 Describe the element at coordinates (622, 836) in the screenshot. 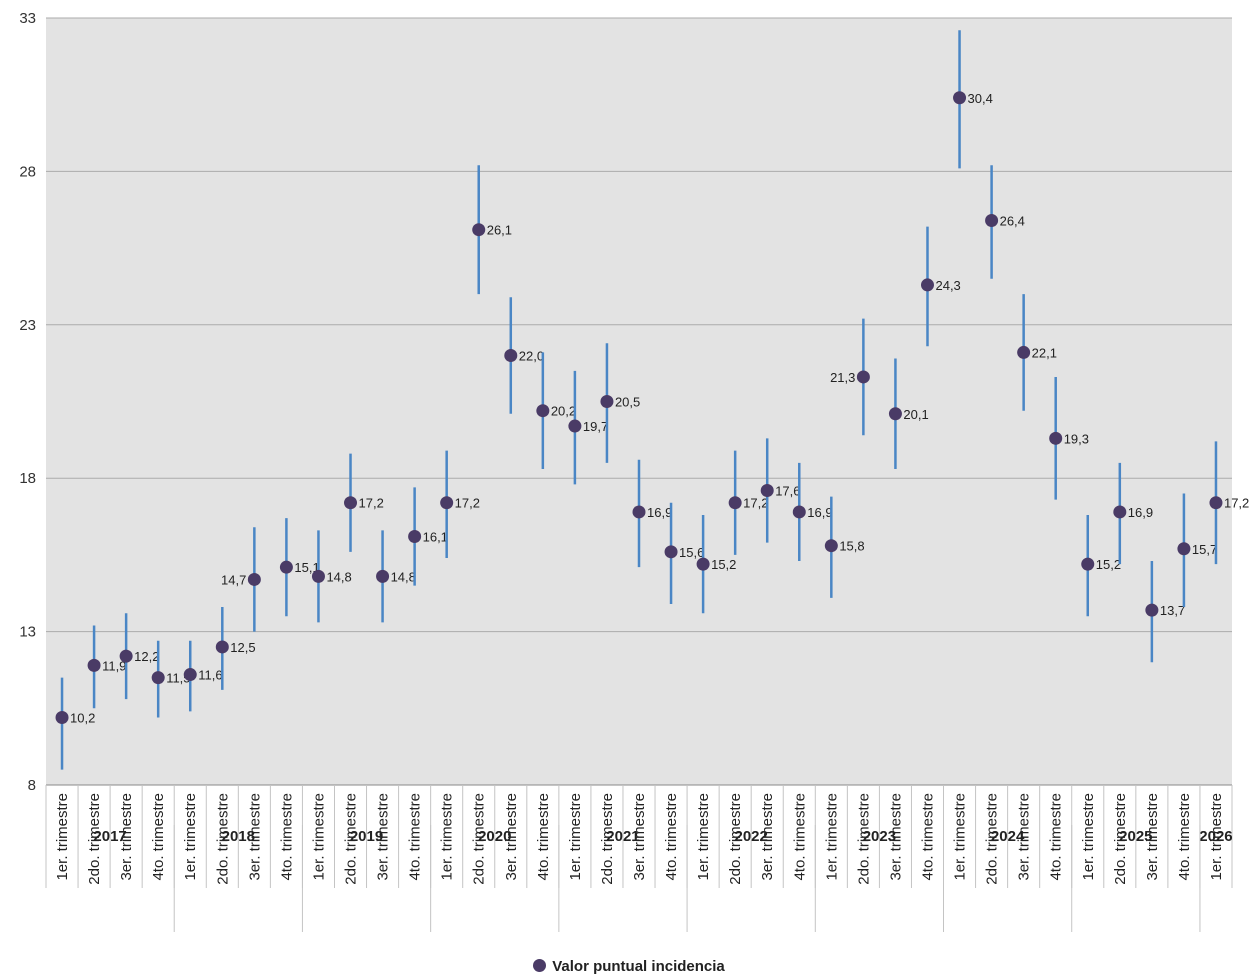

I see `year-label: 2021` at that location.